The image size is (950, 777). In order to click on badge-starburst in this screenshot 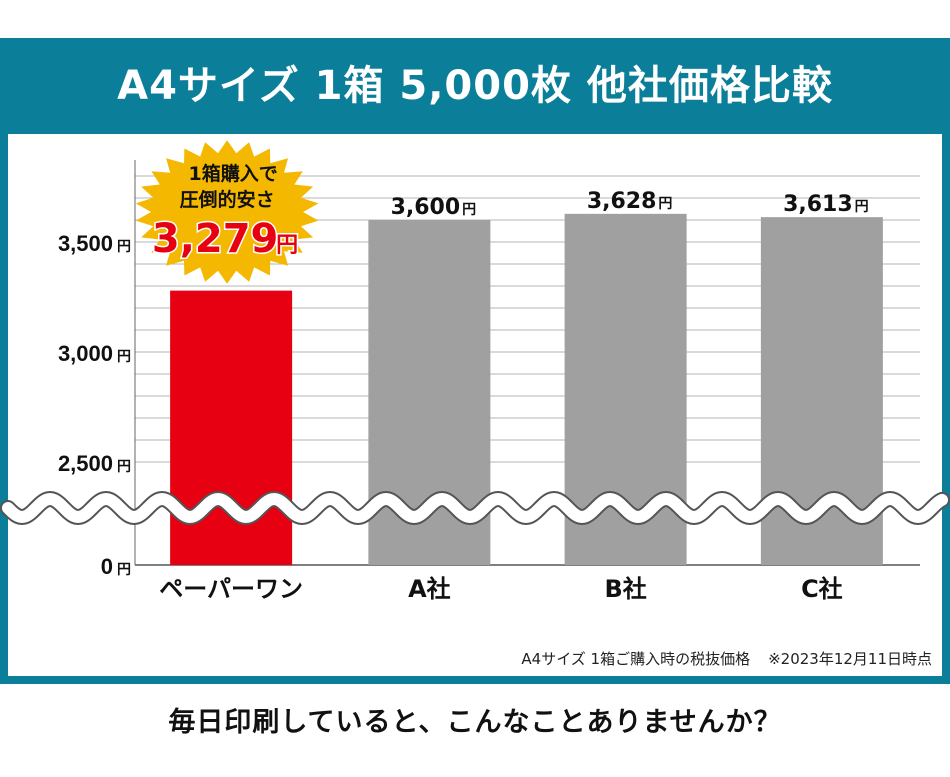, I will do `click(227, 212)`.